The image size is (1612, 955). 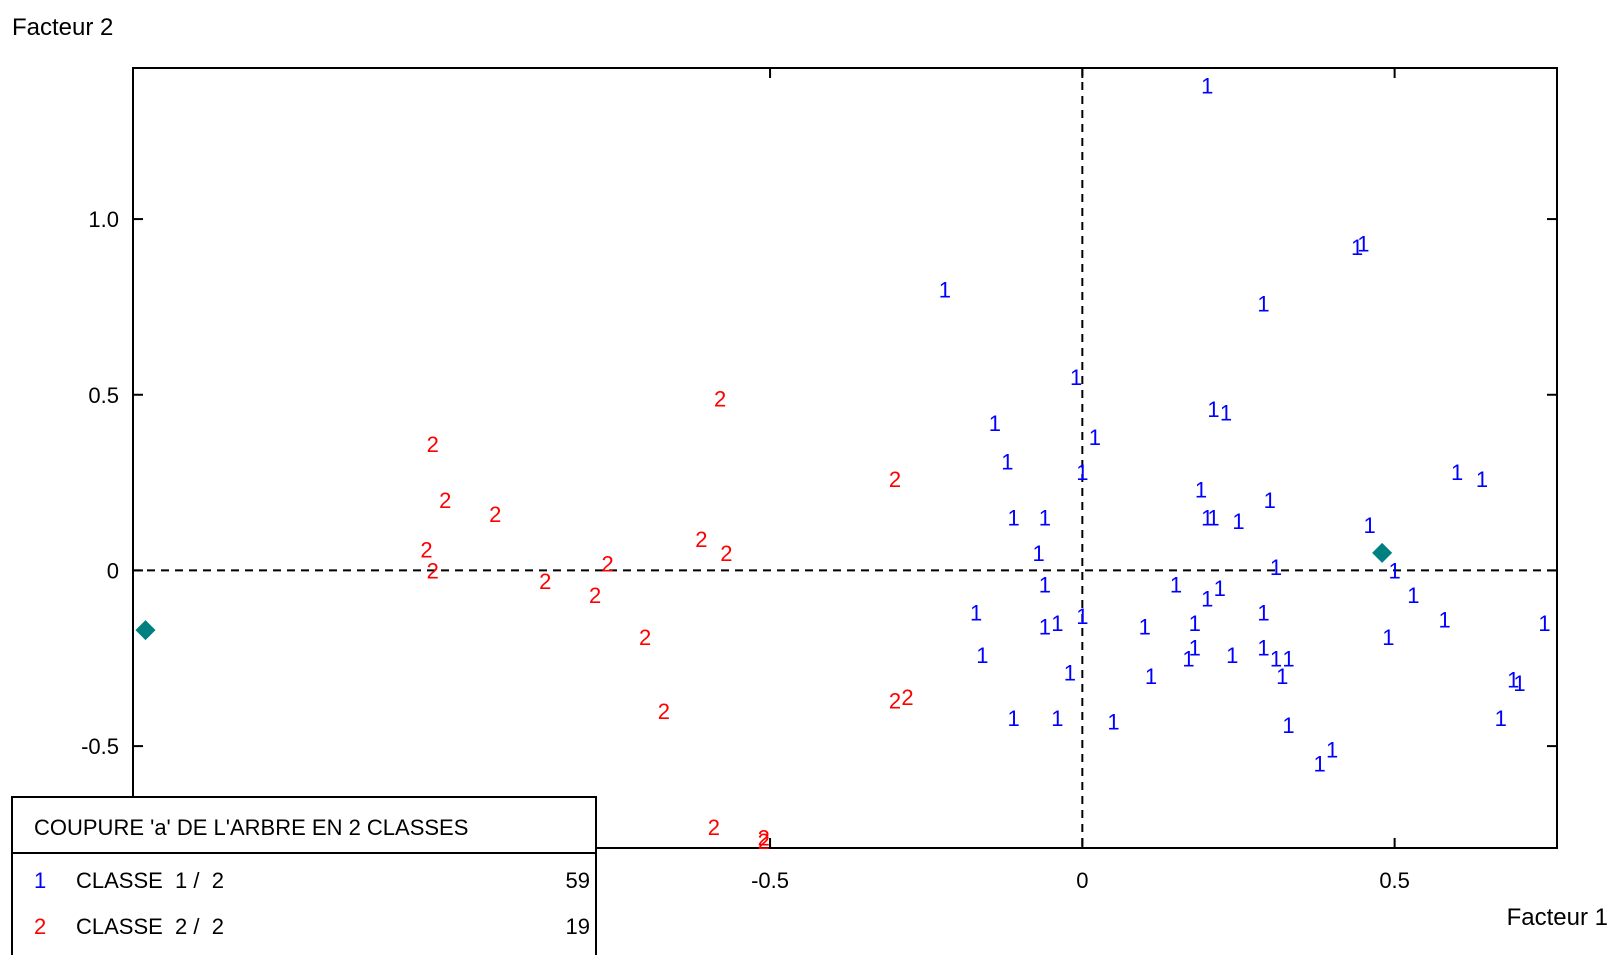 I want to click on legend-marker-1: 1, so click(x=40, y=880).